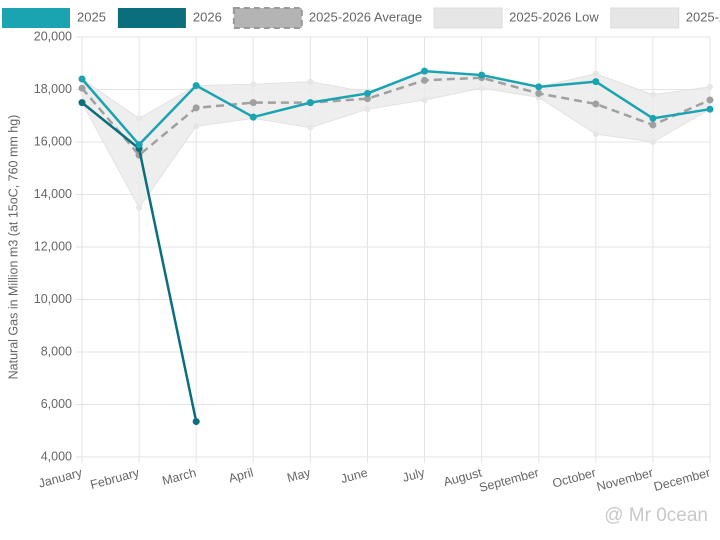 The image size is (720, 540). Describe the element at coordinates (299, 475) in the screenshot. I see `x-tick-label: May` at that location.